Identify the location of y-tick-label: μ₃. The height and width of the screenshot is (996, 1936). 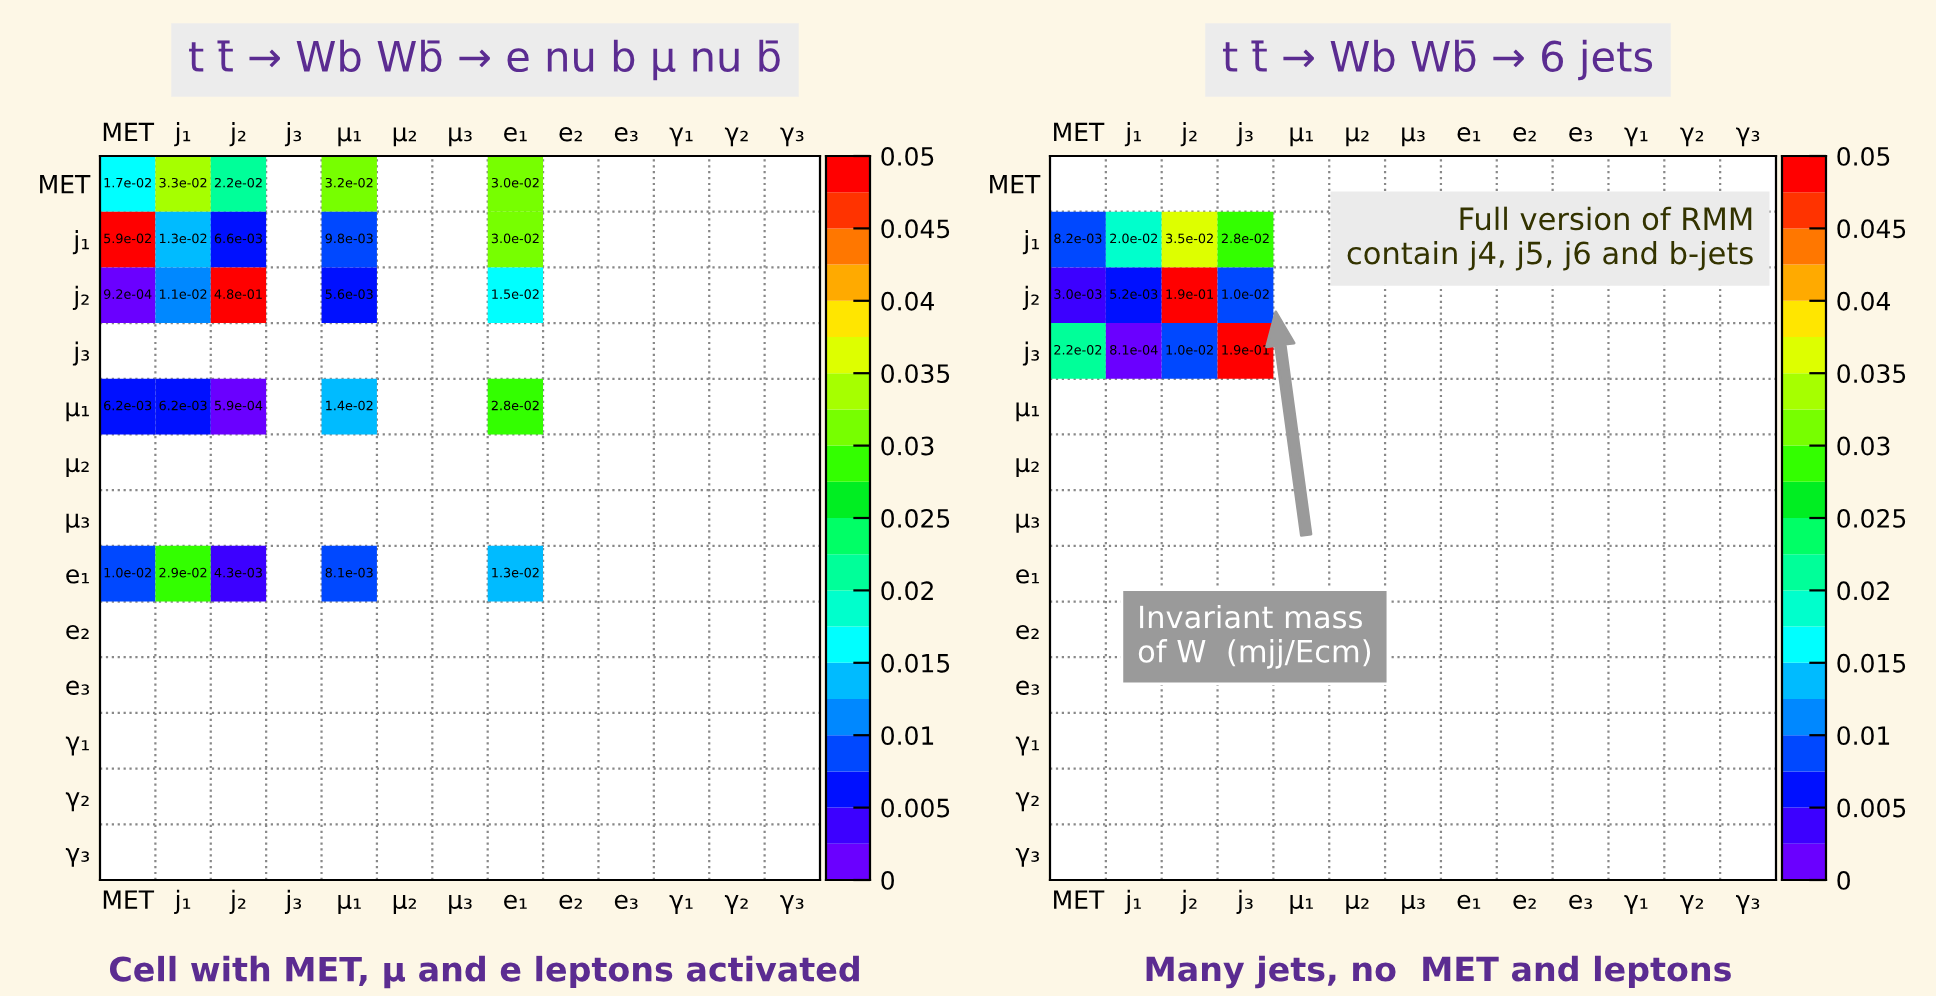
(1028, 523).